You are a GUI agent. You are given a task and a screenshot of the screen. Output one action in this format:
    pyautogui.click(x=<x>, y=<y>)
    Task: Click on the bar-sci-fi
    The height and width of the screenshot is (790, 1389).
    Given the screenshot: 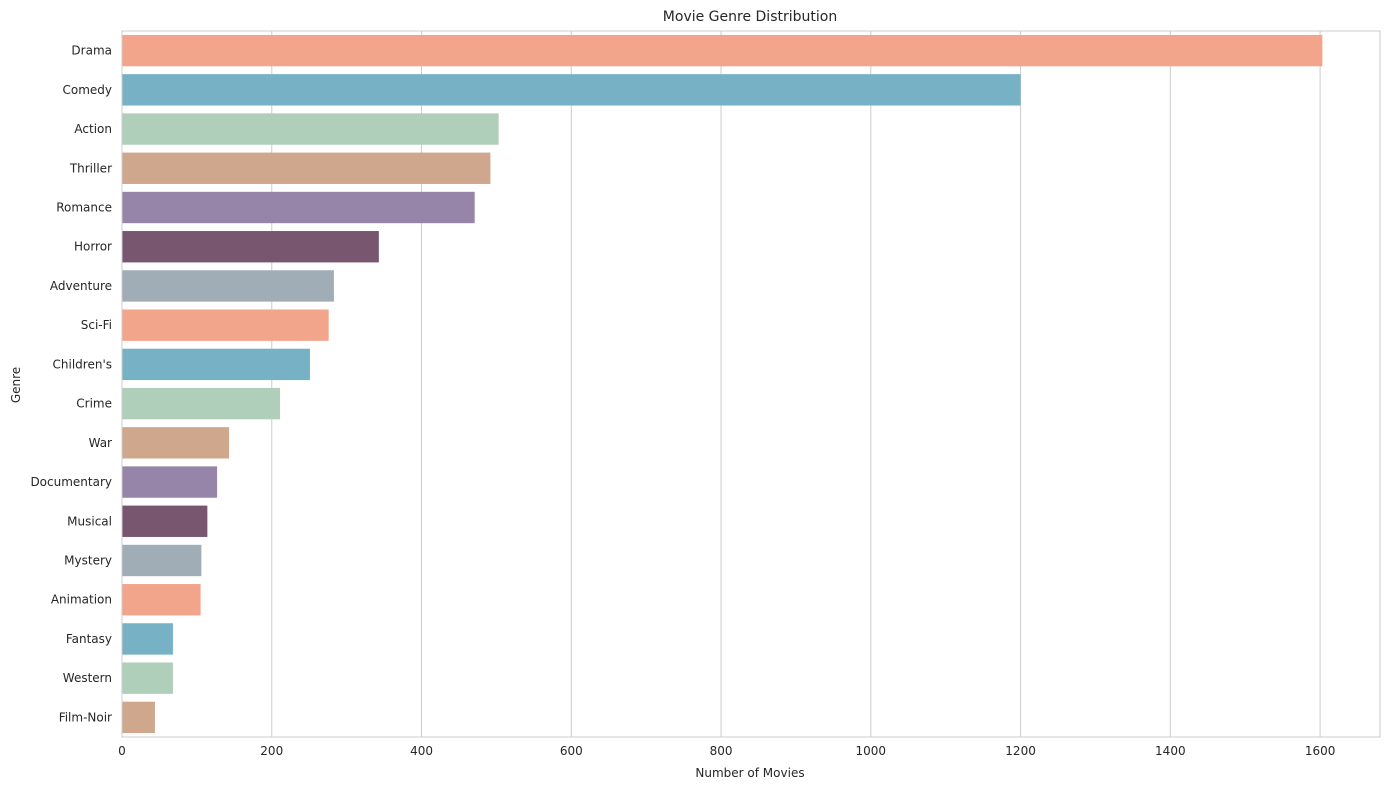 What is the action you would take?
    pyautogui.click(x=225, y=325)
    